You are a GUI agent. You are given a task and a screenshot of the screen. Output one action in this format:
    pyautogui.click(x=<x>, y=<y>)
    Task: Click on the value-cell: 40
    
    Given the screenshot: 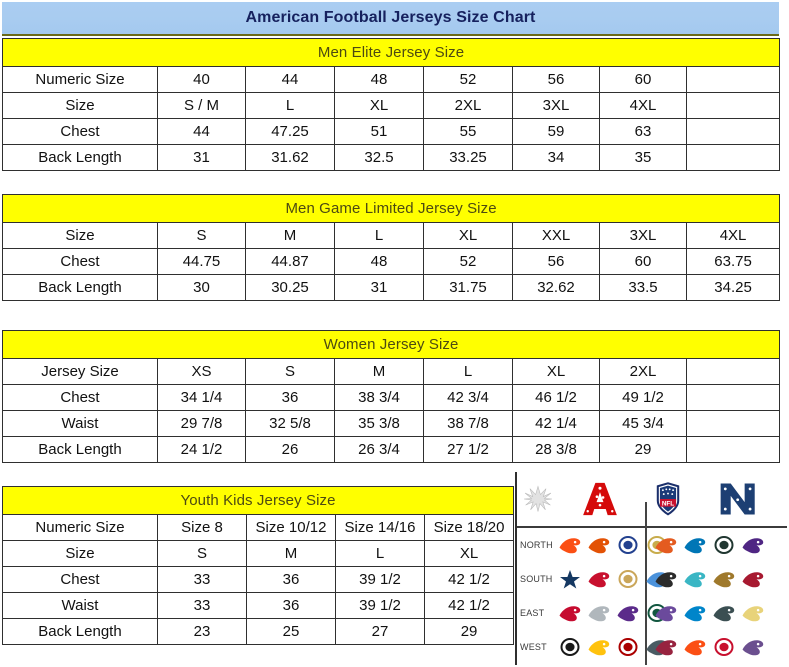 What is the action you would take?
    pyautogui.click(x=201, y=79)
    